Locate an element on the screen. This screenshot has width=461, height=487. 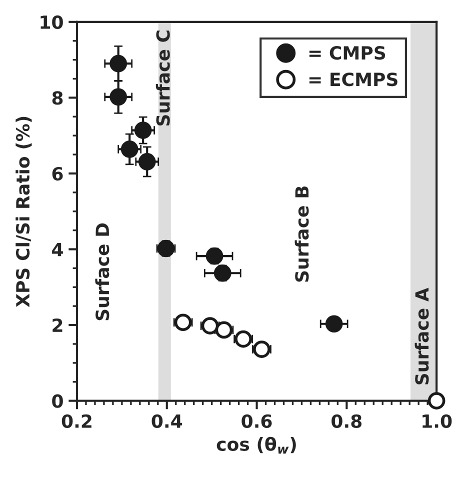
x-tick-label: 0.6 is located at coordinates (257, 421).